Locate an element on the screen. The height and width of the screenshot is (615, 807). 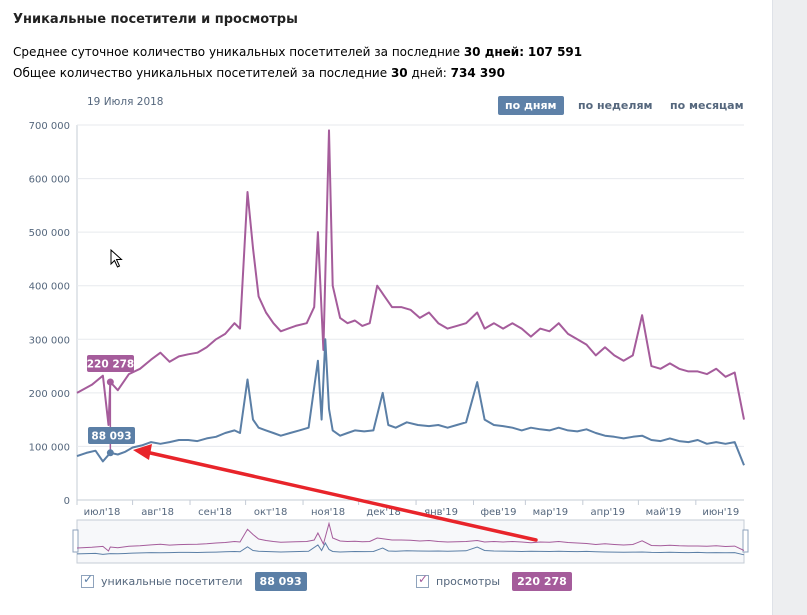
total-stat-days: 30 is located at coordinates (399, 73).